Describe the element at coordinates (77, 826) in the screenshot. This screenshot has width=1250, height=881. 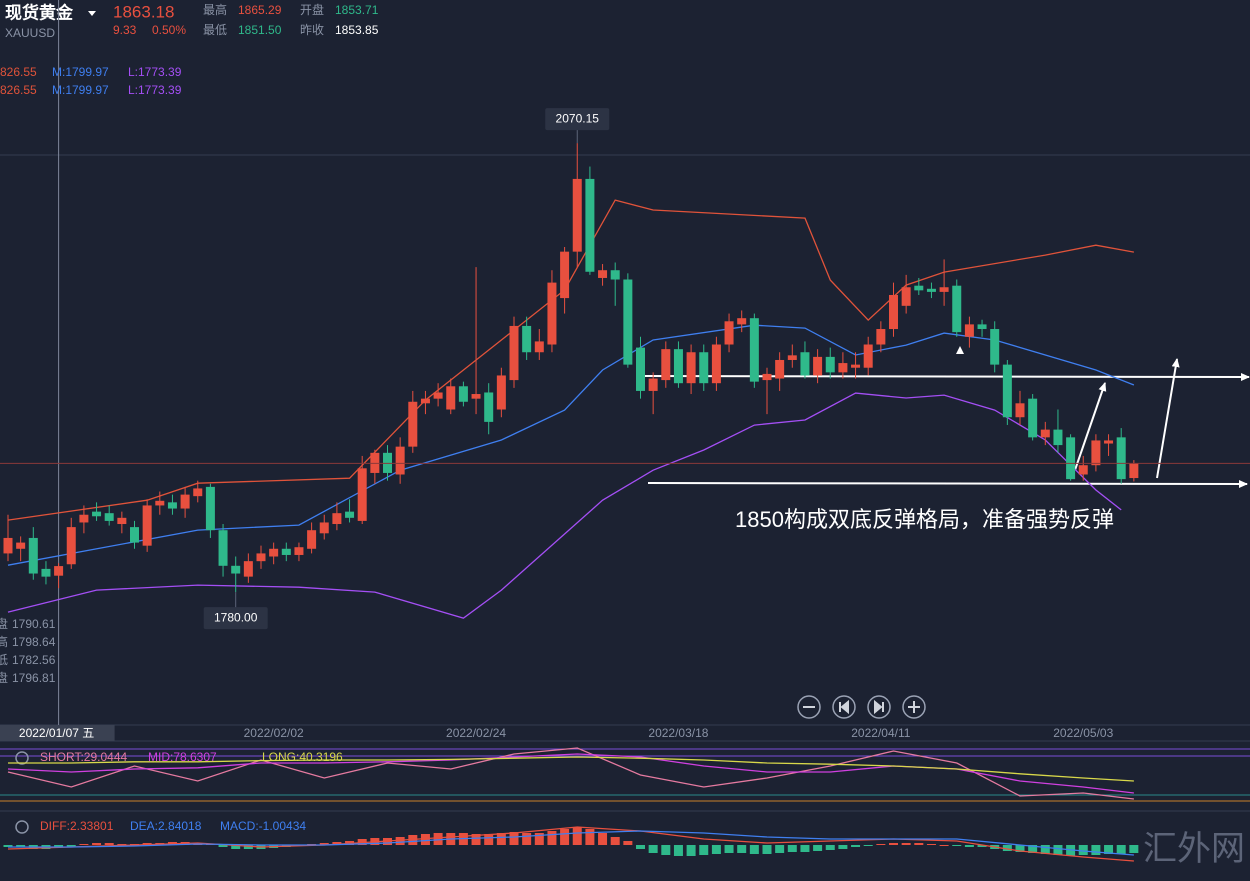
I see `indicator-legend: DIFF:2.33801` at that location.